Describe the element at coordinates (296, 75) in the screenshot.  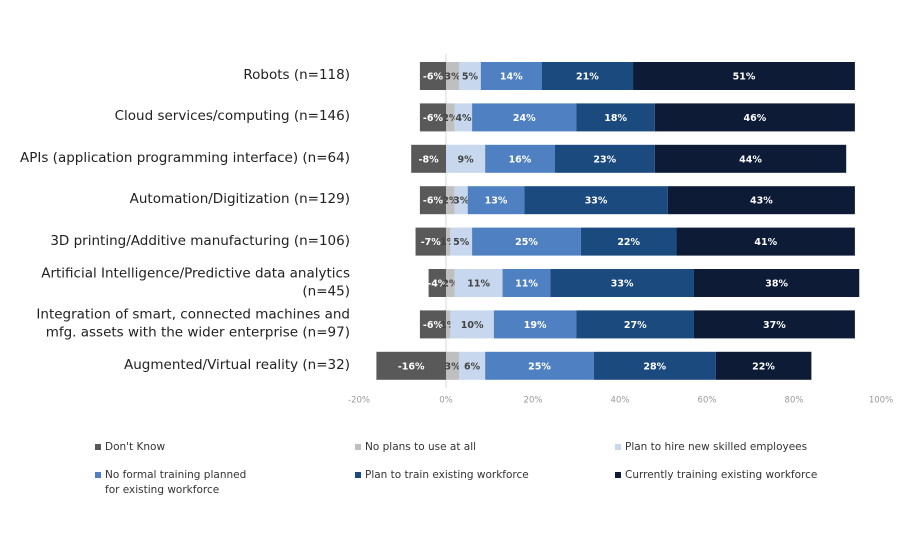
I see `category-label: Robots (n=118)` at that location.